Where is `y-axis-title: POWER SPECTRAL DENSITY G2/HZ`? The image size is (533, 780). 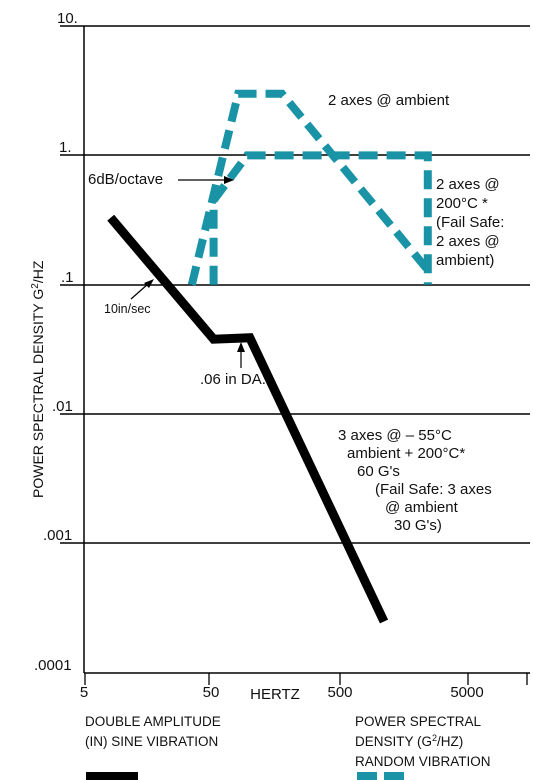 y-axis-title: POWER SPECTRAL DENSITY G2/HZ is located at coordinates (38, 379).